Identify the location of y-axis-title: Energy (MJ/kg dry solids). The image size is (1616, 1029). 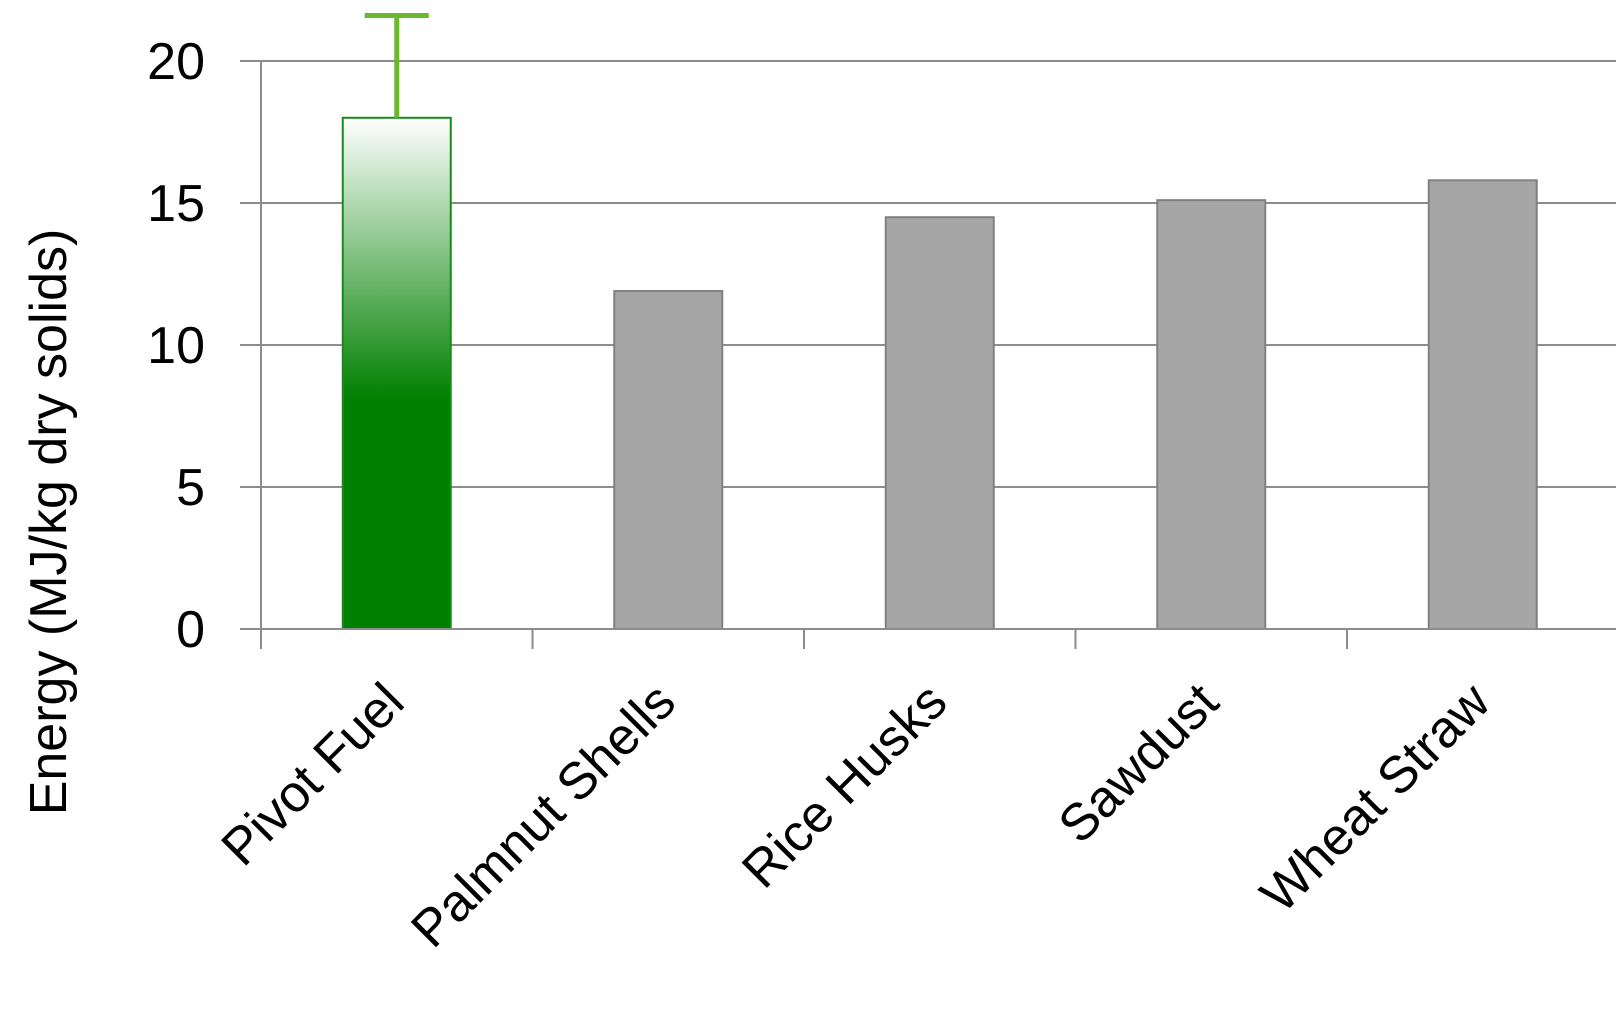
(49, 522).